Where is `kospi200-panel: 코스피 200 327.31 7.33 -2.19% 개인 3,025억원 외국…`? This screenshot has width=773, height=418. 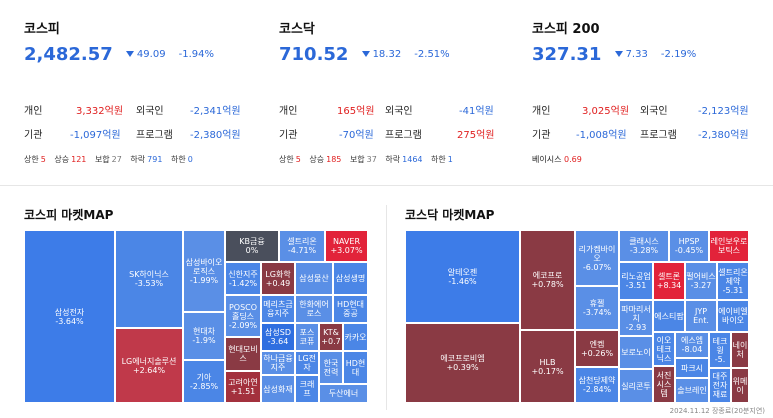
kospi200-panel: 코스피 200 327.31 7.33 -2.19% 개인 3,025억원 외국… is located at coordinates (652, 91).